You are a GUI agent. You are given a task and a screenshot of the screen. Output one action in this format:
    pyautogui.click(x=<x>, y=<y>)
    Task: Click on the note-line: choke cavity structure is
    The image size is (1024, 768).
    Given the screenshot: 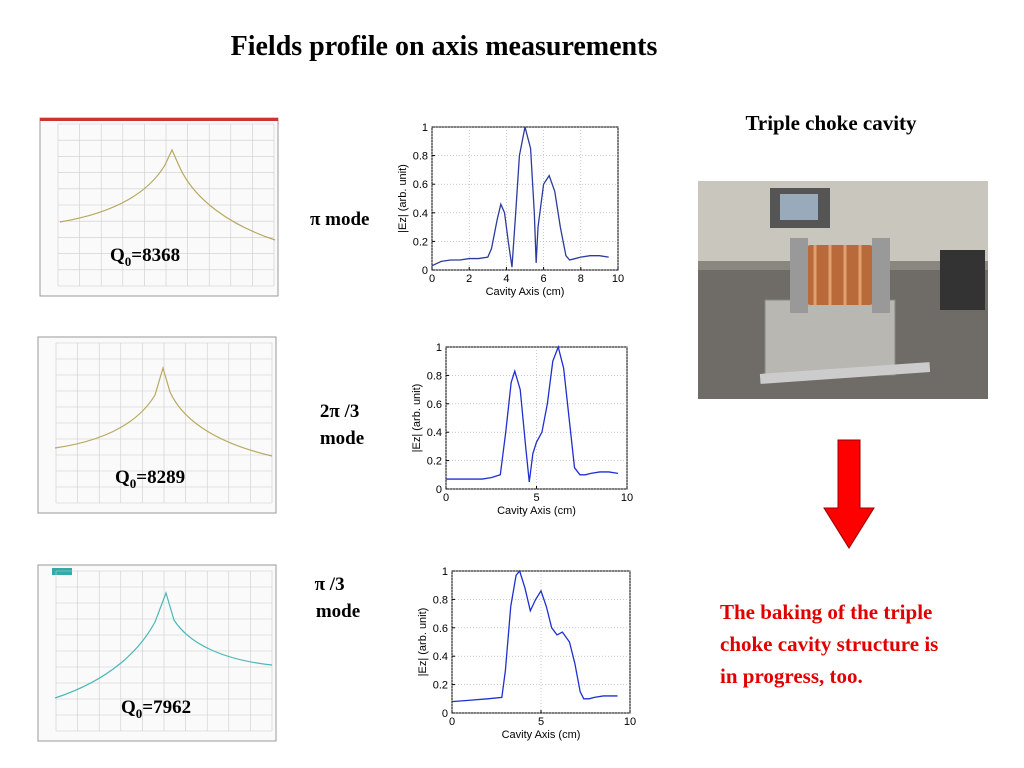 What is the action you would take?
    pyautogui.click(x=829, y=644)
    